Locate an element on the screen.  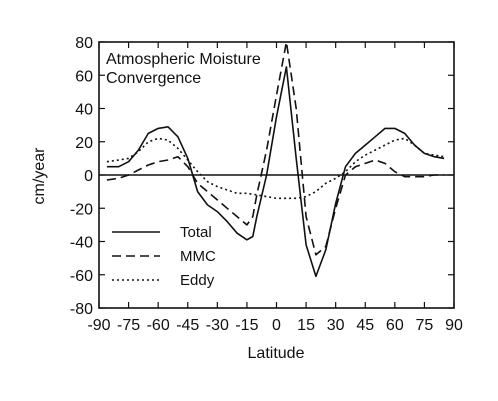
x-tick-label: -75 is located at coordinates (128, 325).